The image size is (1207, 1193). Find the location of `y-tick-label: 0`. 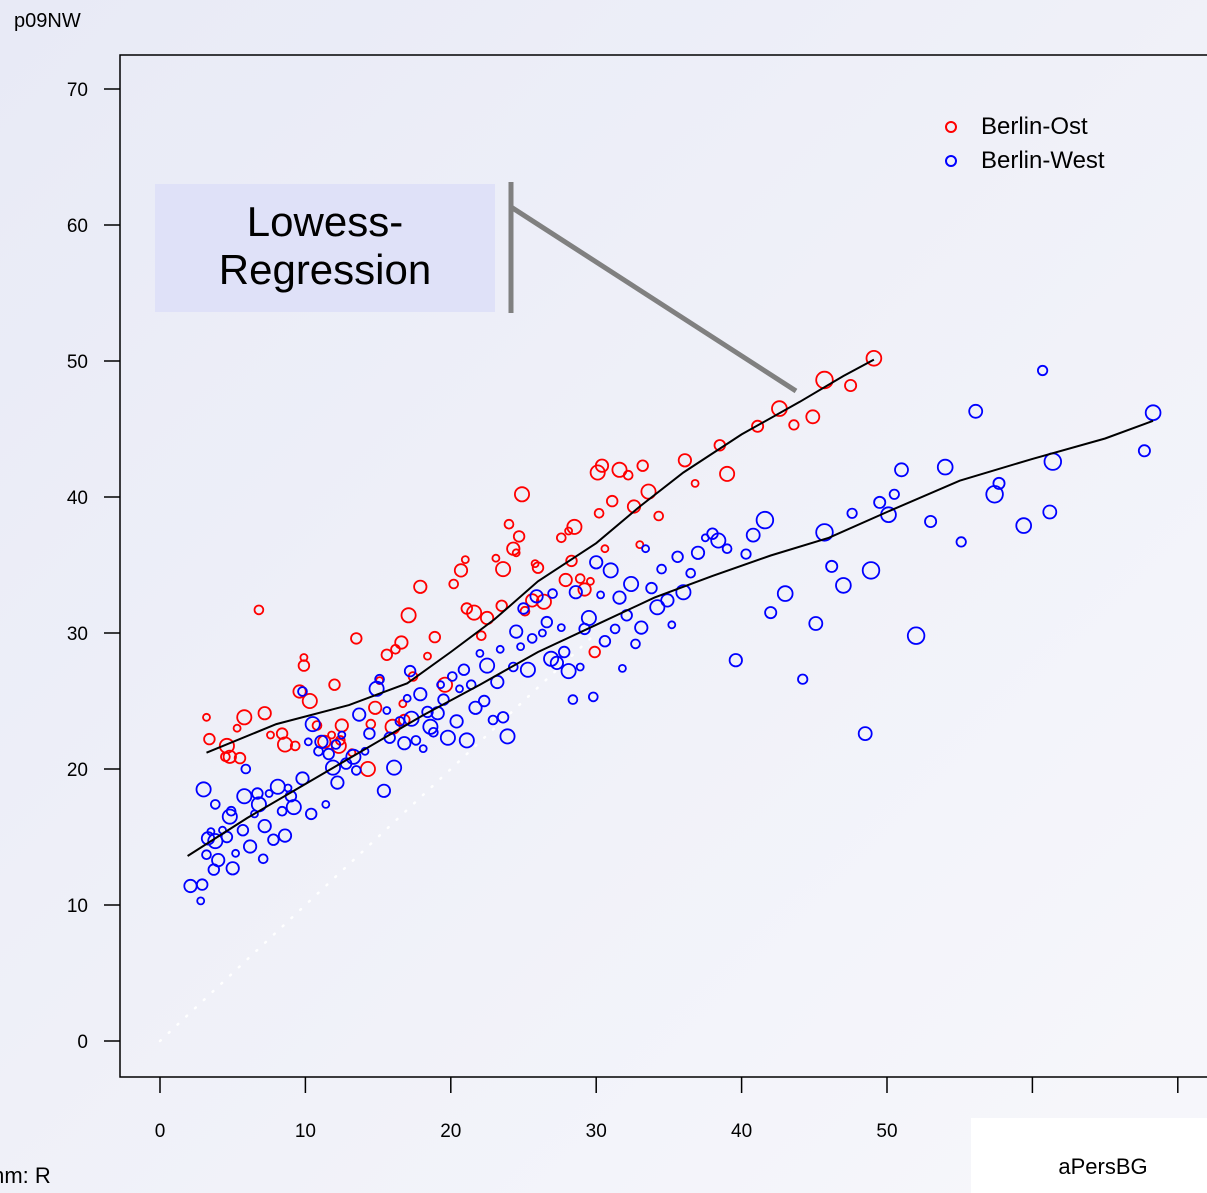

y-tick-label: 0 is located at coordinates (82, 1042).